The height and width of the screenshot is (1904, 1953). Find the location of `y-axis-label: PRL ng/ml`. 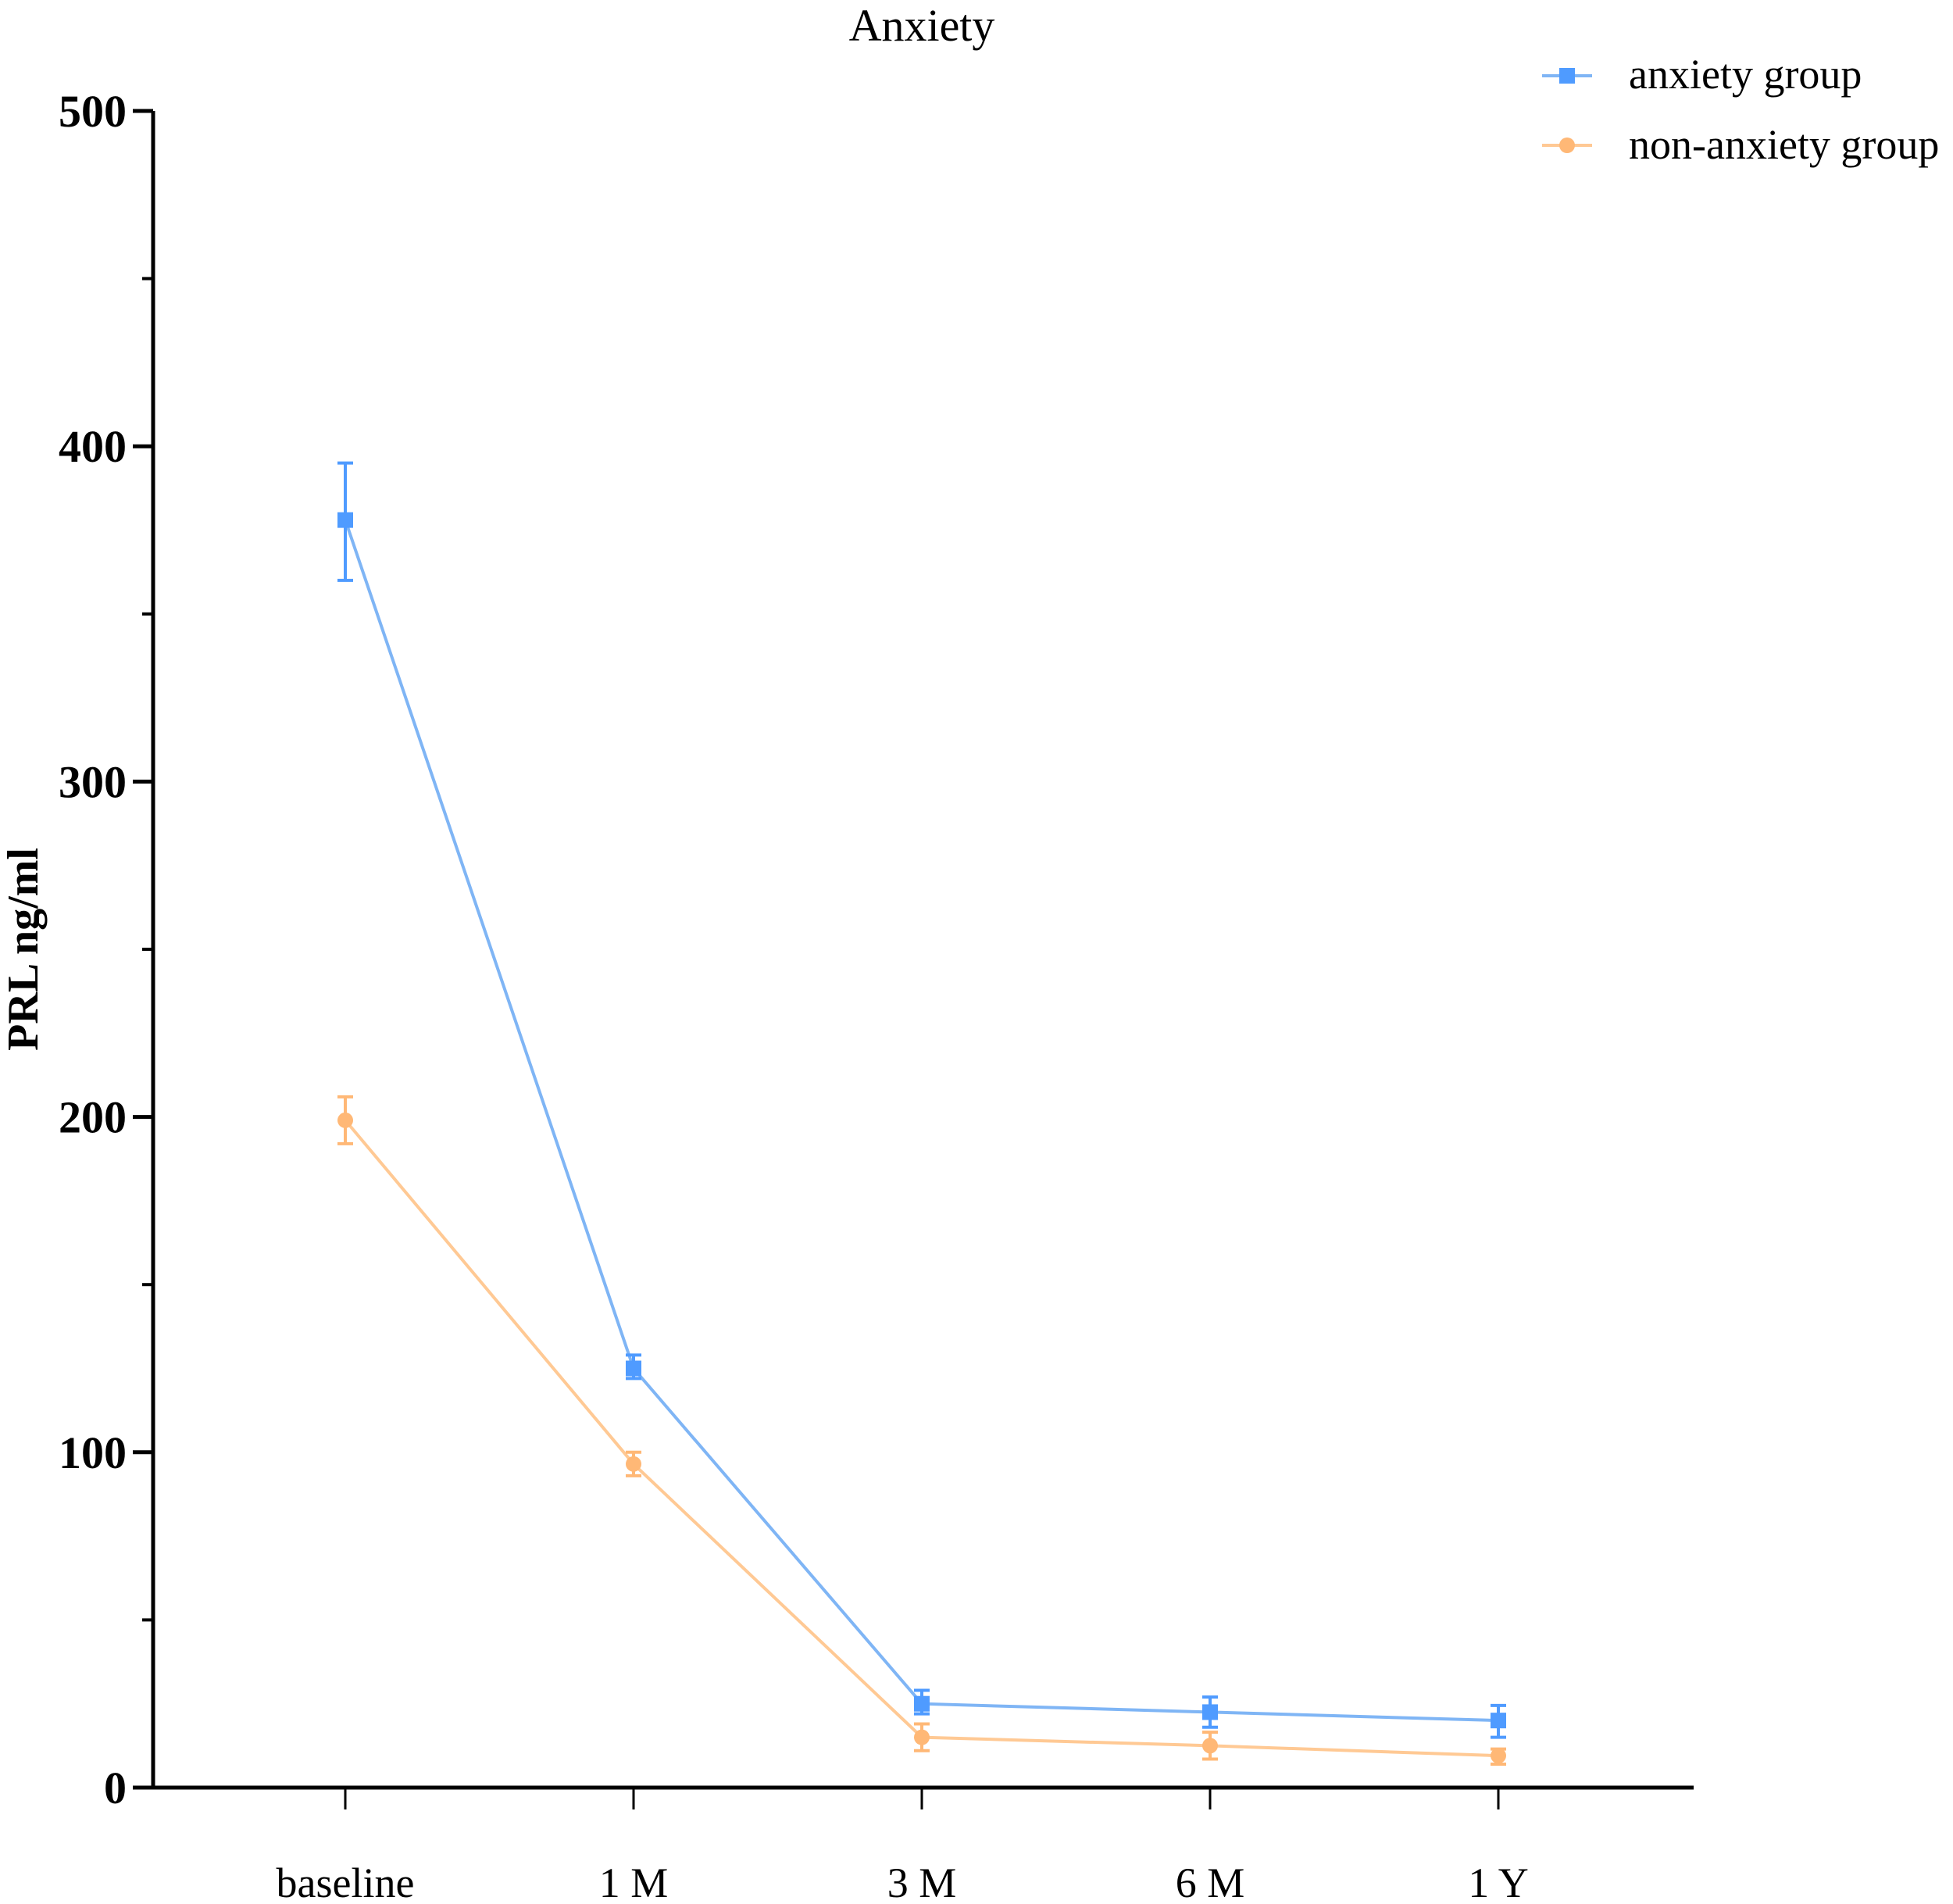

y-axis-label: PRL ng/ml is located at coordinates (24, 949).